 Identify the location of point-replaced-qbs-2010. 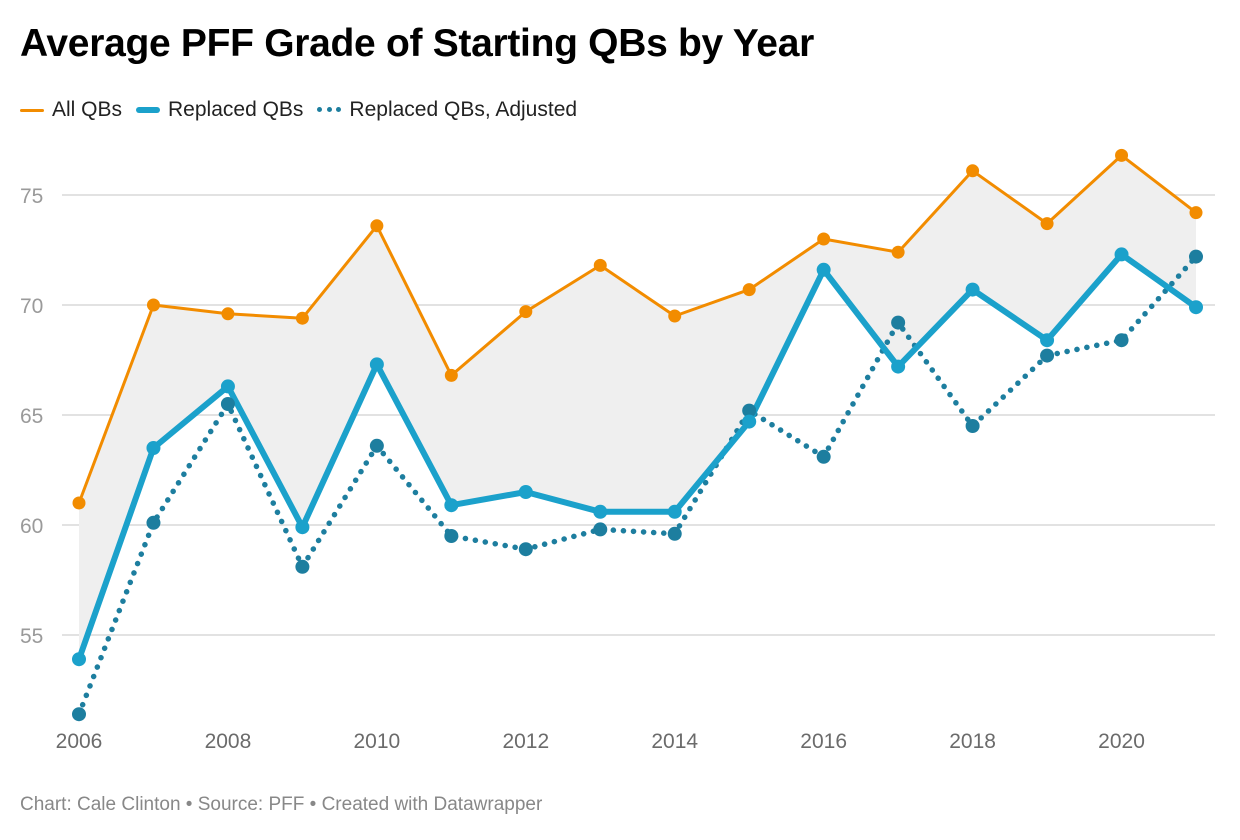
(376, 364).